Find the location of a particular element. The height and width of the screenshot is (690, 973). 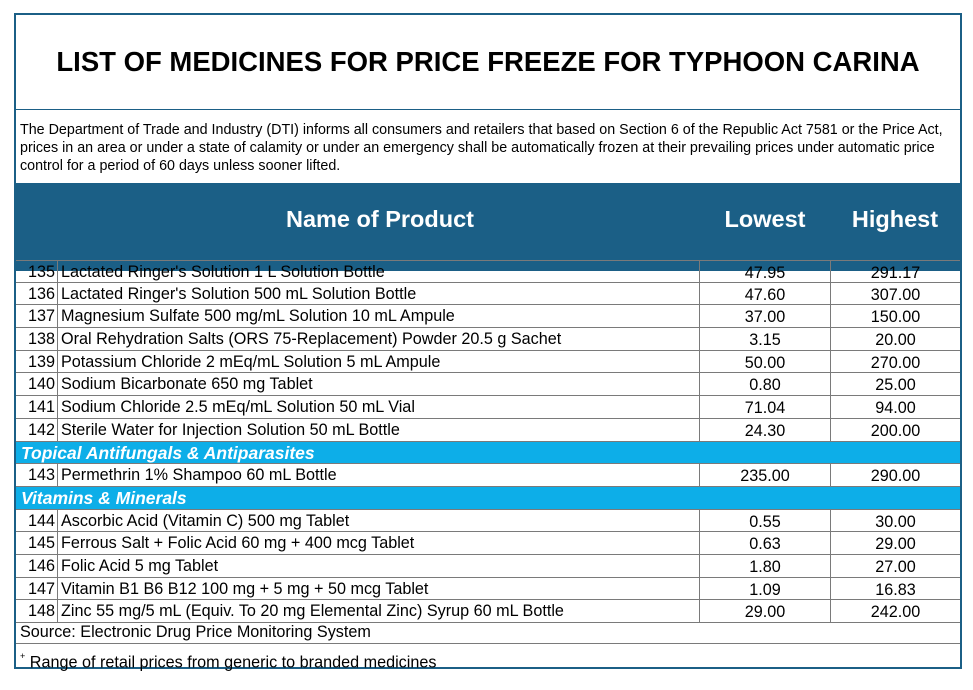

row-number: 142 is located at coordinates (37, 429).